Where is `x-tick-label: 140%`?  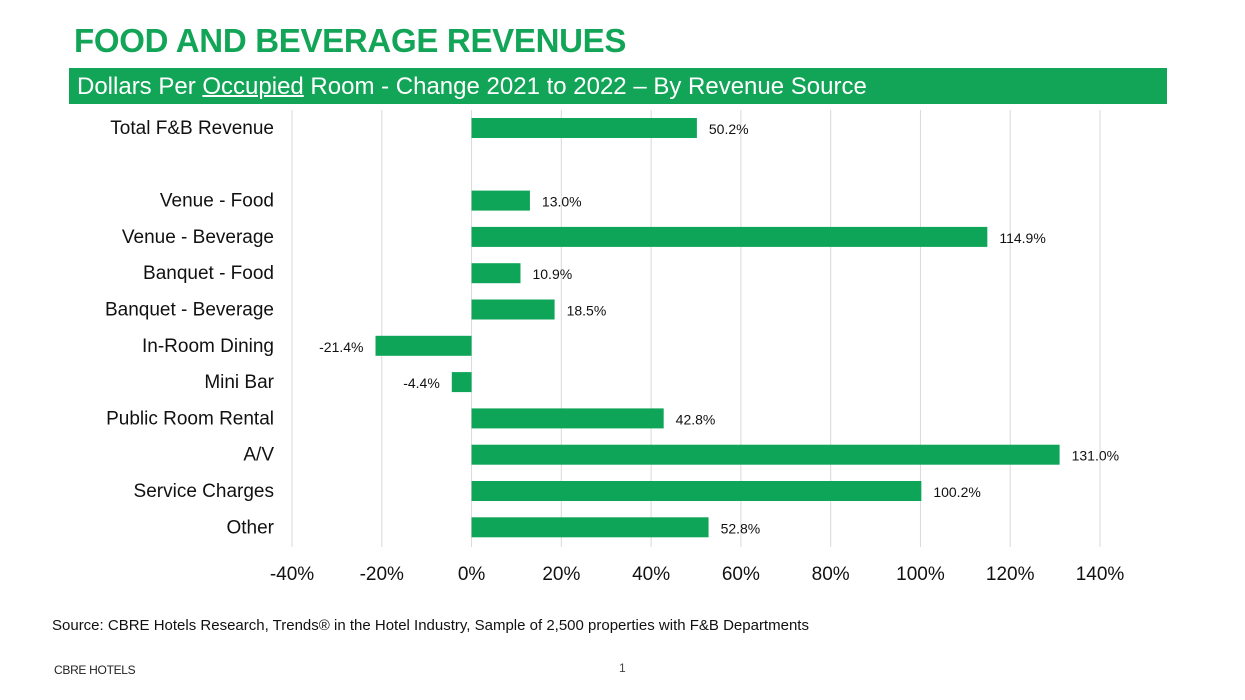
x-tick-label: 140% is located at coordinates (1100, 574).